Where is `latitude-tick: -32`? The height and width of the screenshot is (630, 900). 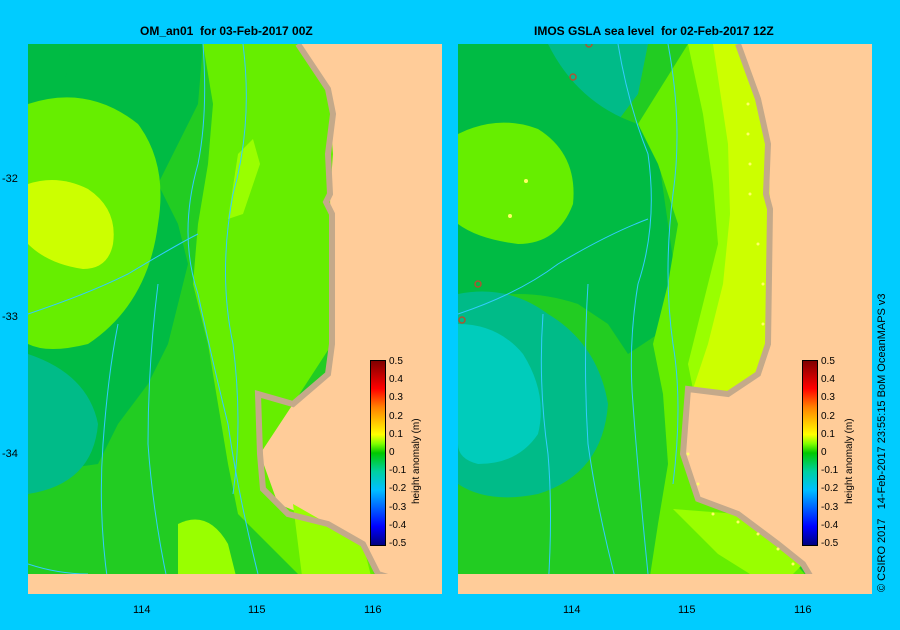
latitude-tick: -32 is located at coordinates (10, 179).